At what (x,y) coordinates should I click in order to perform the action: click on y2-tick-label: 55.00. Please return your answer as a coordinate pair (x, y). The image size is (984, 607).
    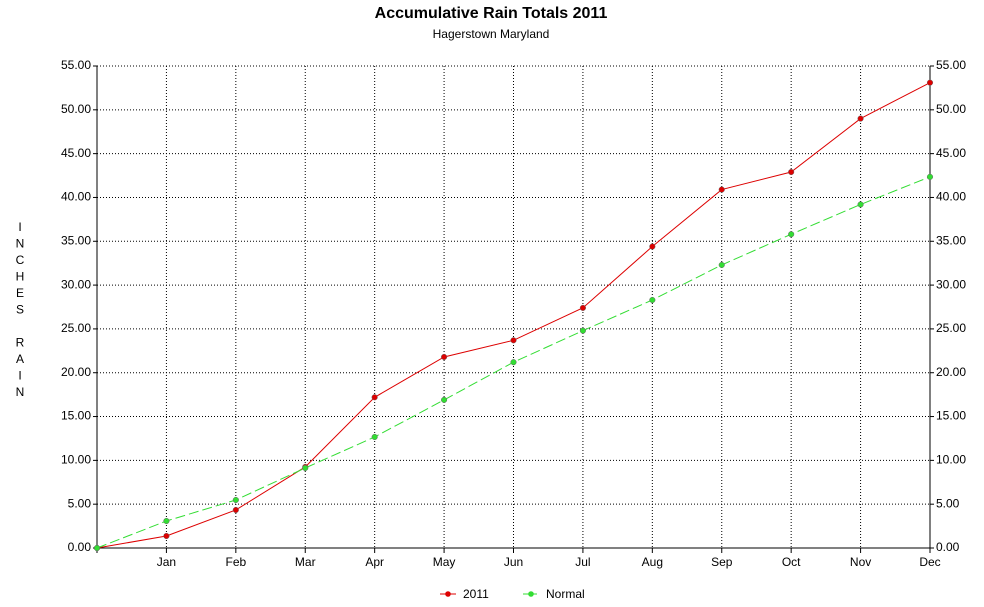
    Looking at the image, I should click on (951, 65).